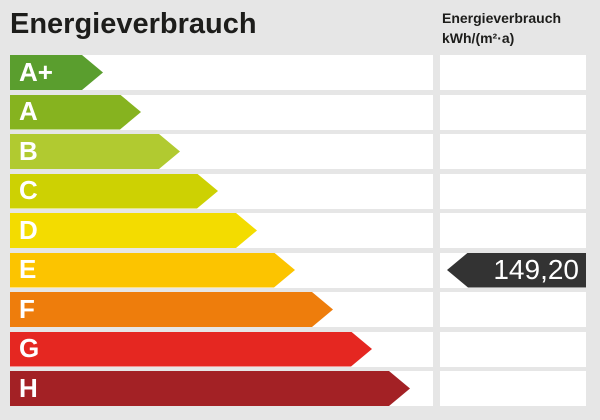  I want to click on grade-arrow-g: G, so click(191, 349).